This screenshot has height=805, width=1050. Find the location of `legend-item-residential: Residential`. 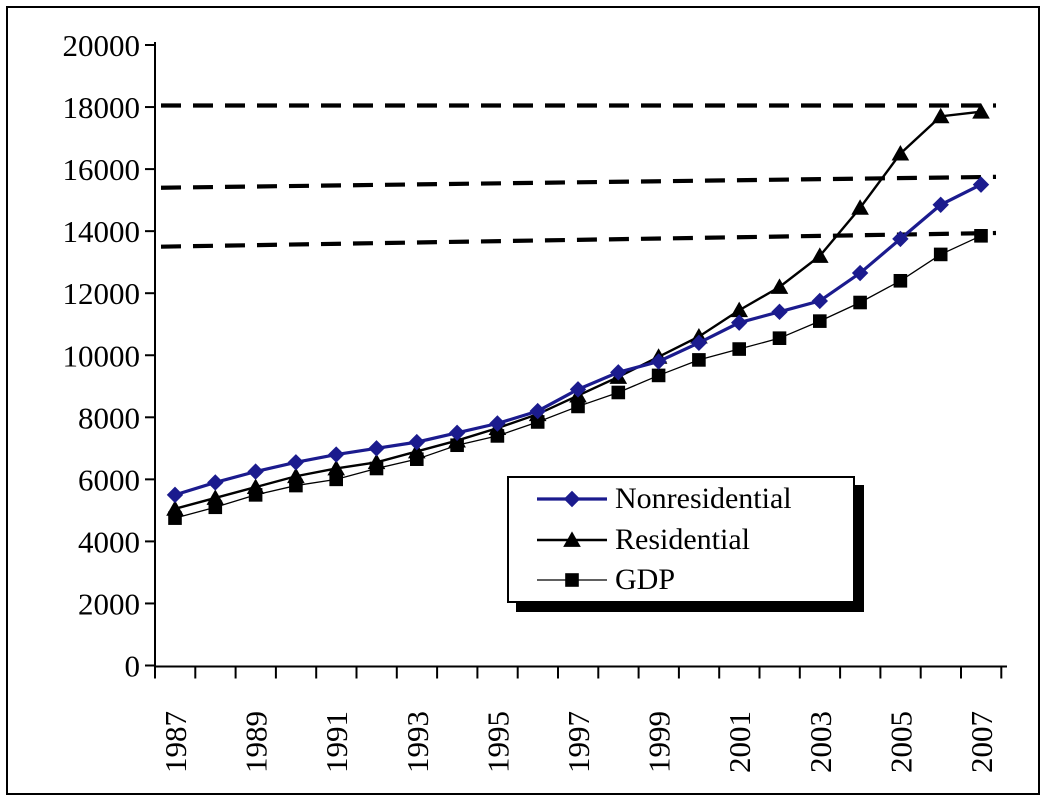

legend-item-residential: Residential is located at coordinates (694, 540).